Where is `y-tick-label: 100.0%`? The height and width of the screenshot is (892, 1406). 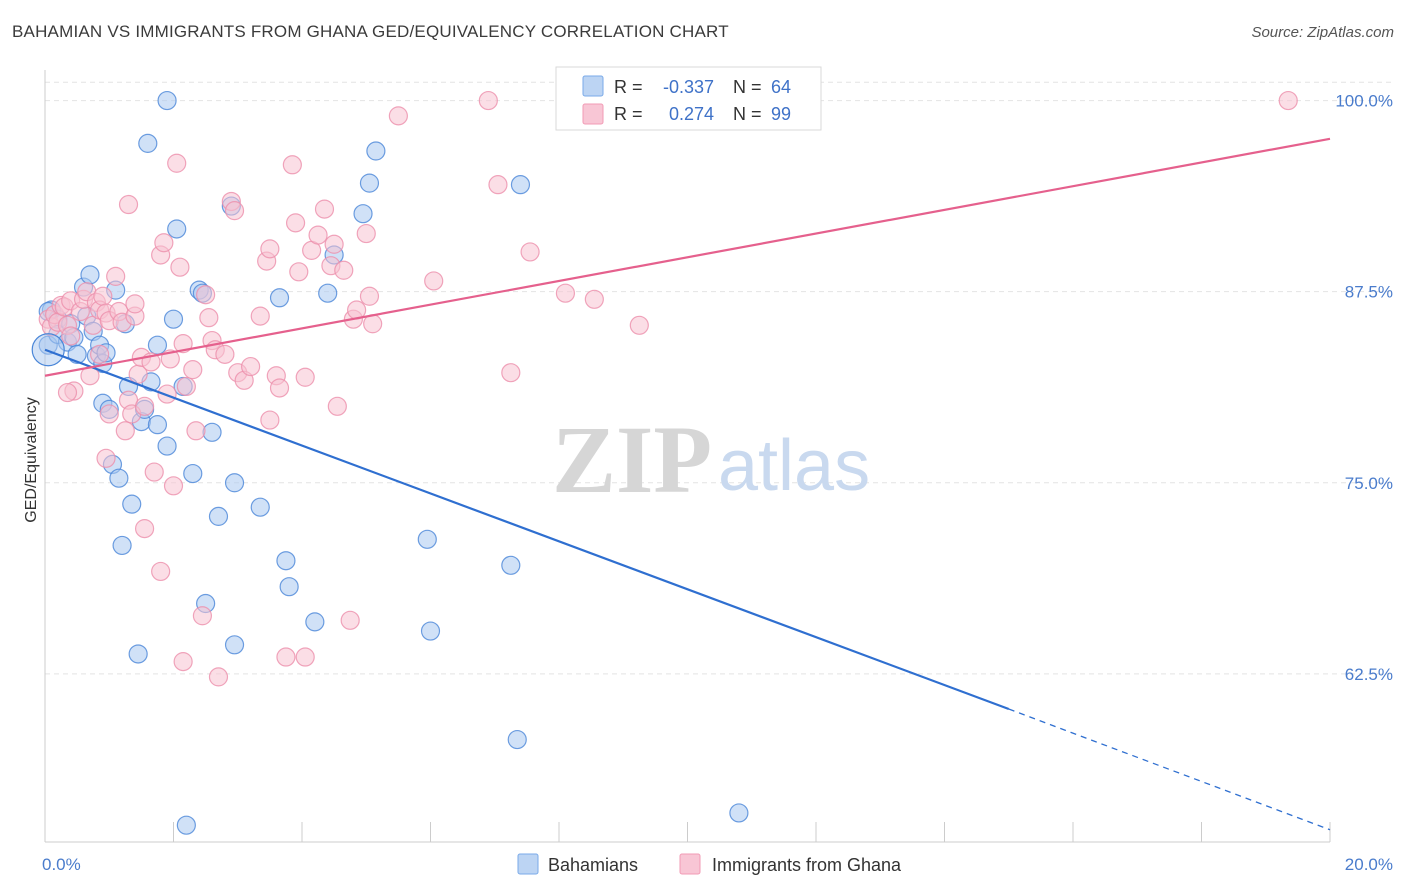 y-tick-label: 100.0% is located at coordinates (1364, 101).